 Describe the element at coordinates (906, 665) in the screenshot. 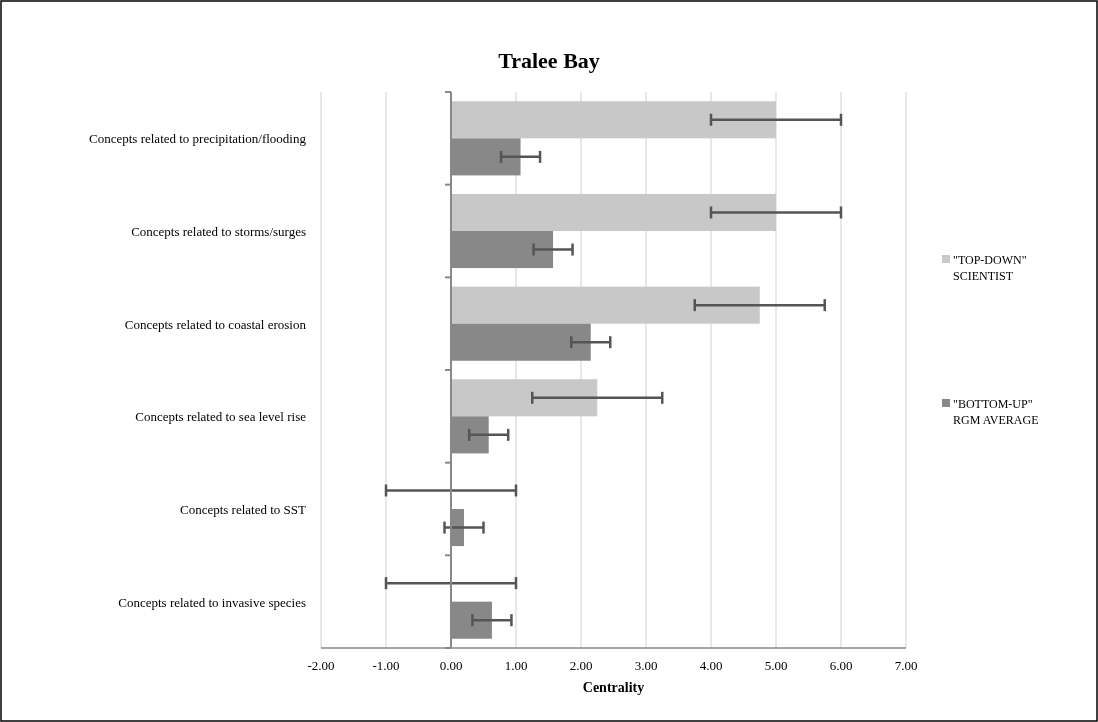

I see `x-tick-label: 7.00` at that location.